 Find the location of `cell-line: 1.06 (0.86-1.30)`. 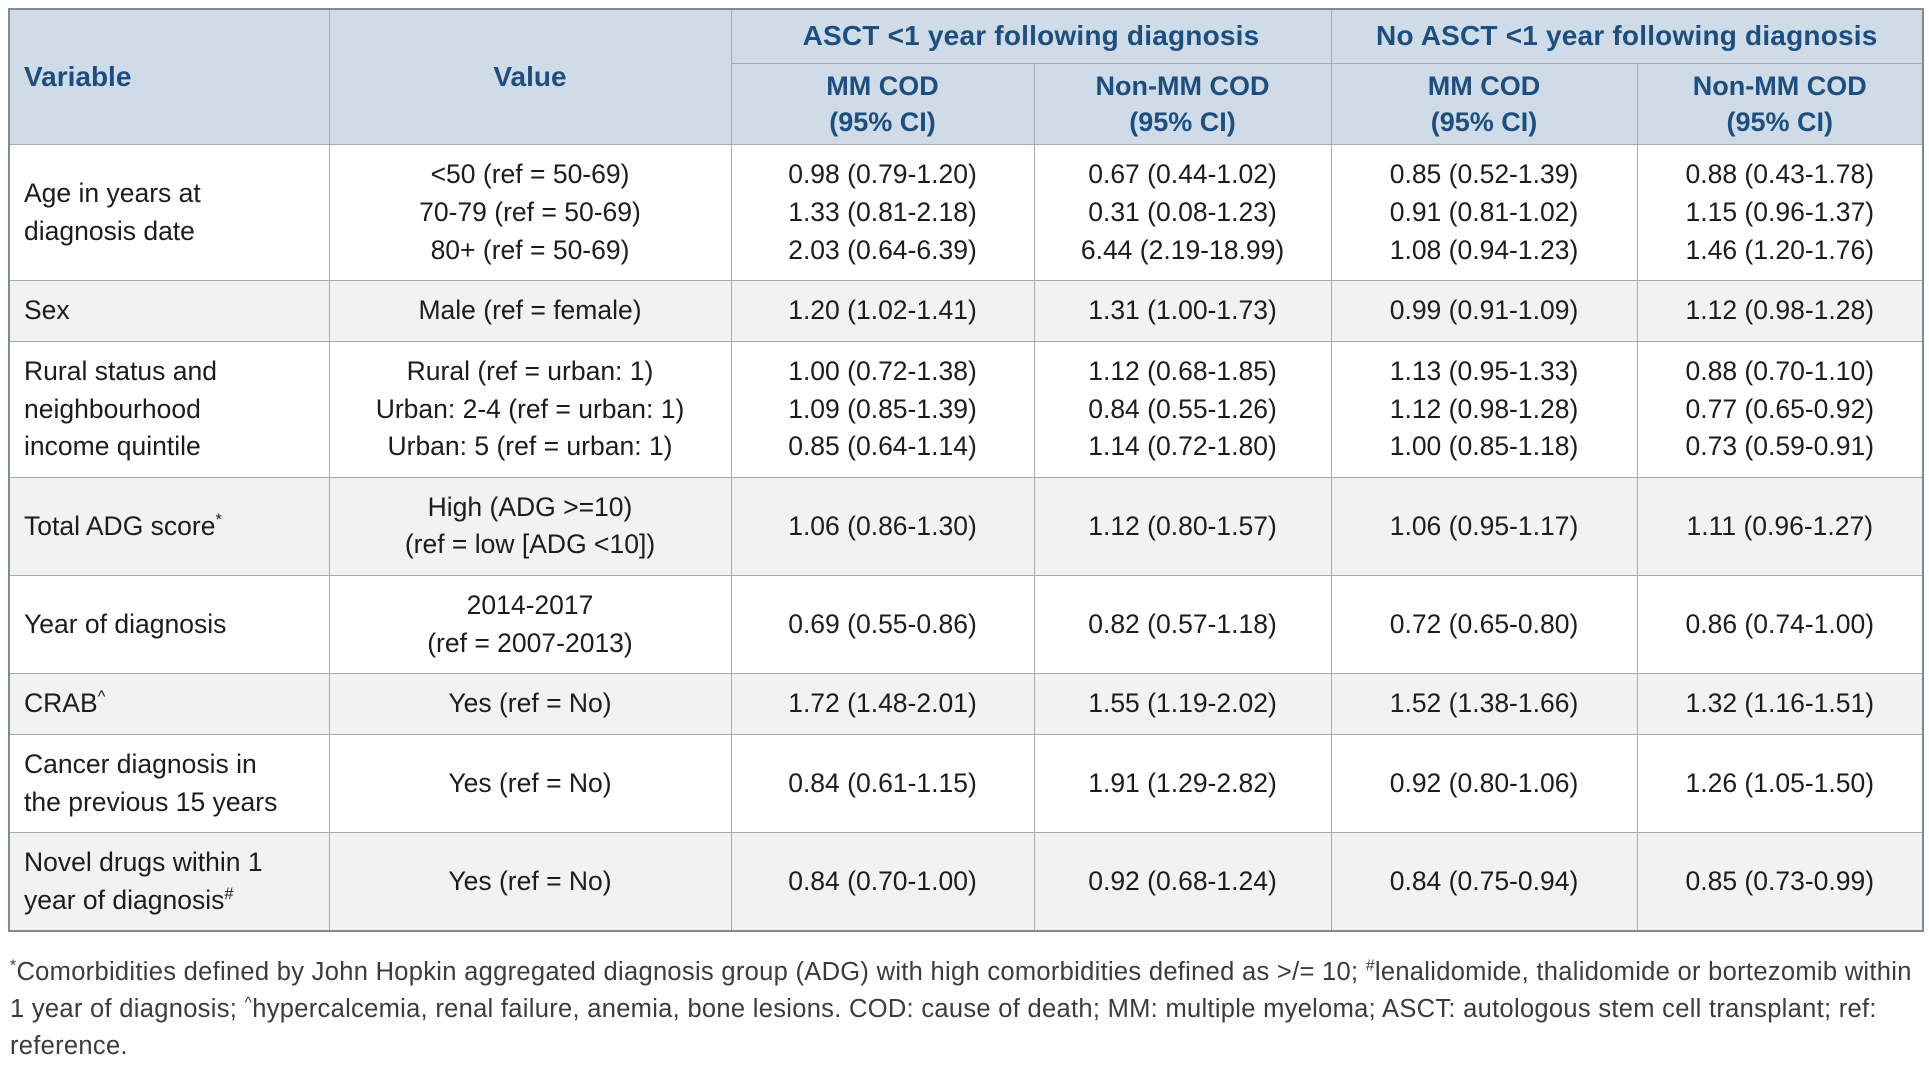

cell-line: 1.06 (0.86-1.30) is located at coordinates (882, 525).